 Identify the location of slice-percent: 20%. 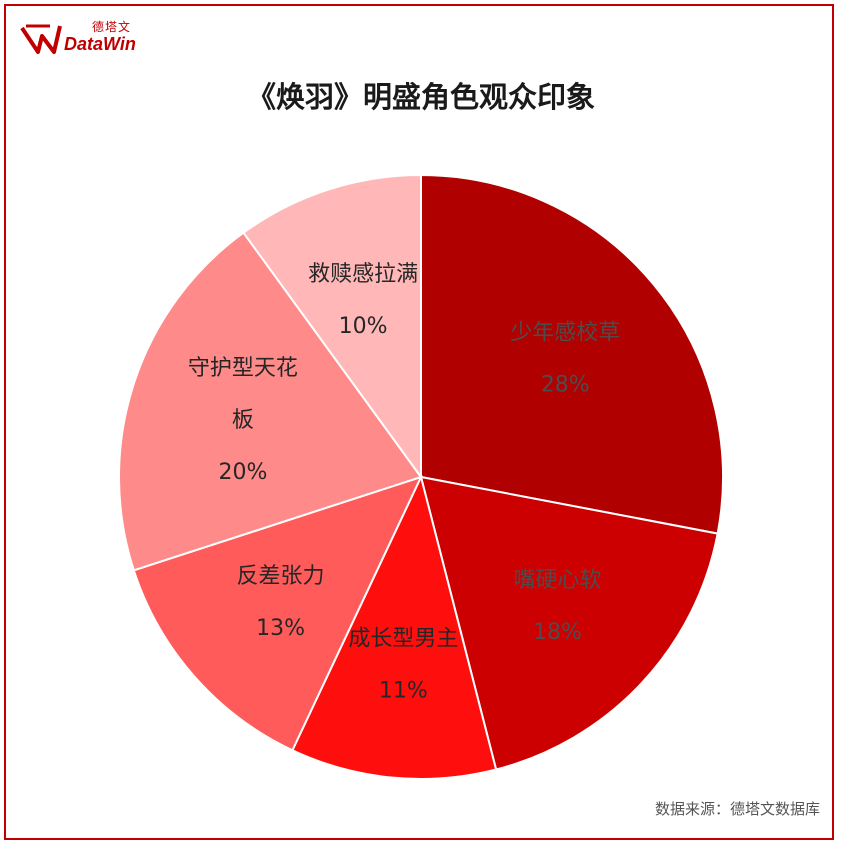
(242, 472).